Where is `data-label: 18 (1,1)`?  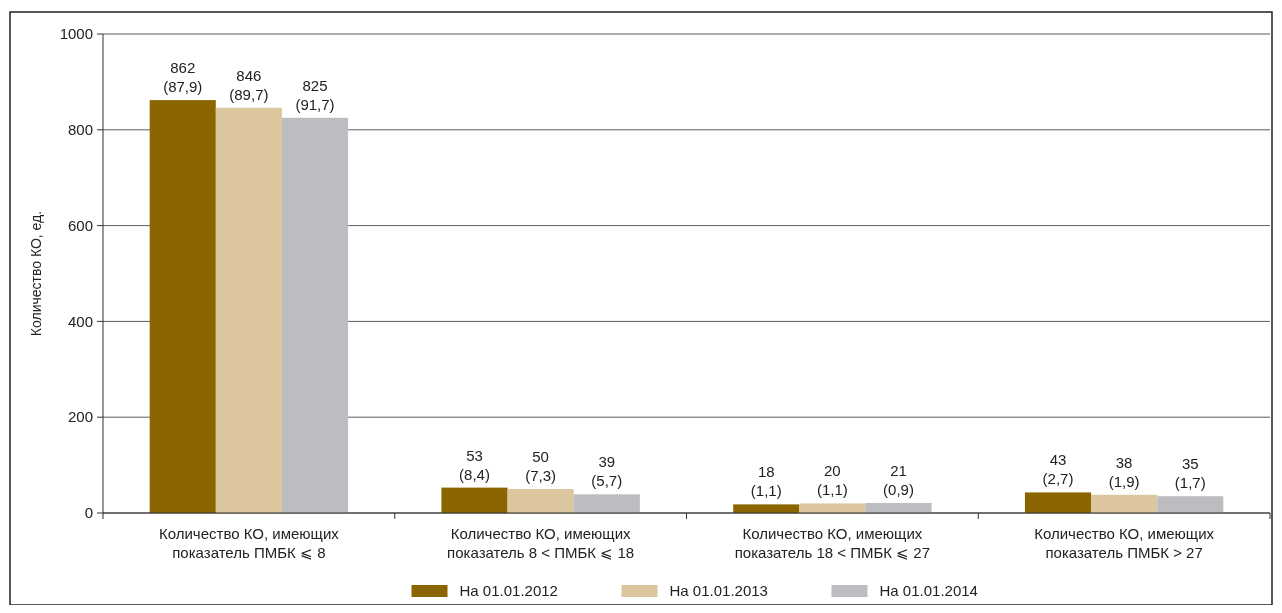
data-label: 18 (1,1) is located at coordinates (766, 481).